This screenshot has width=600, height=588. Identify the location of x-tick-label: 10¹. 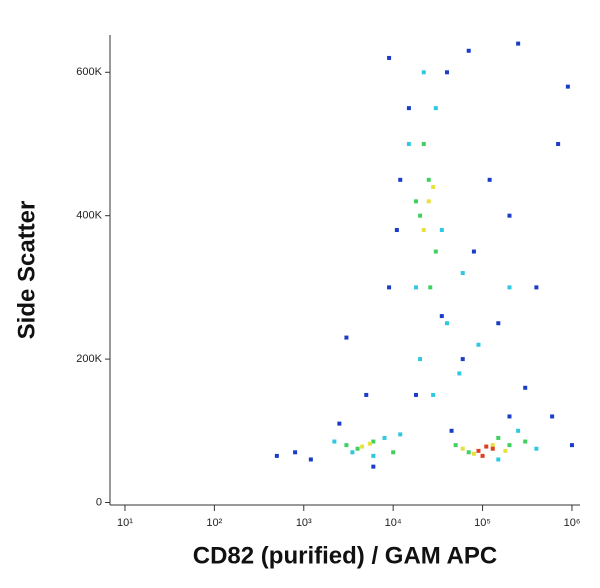
(125, 523).